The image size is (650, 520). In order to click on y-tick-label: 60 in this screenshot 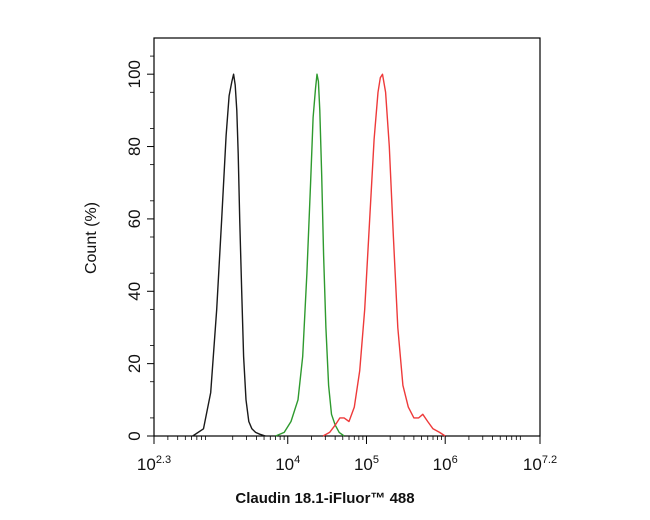, I will do `click(134, 218)`.